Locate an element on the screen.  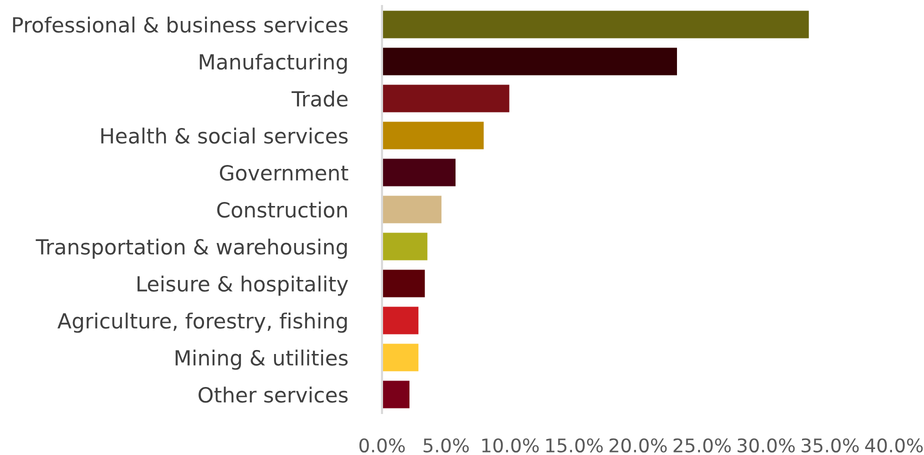
y-tick-label: Agriculture, forestry, fishing is located at coordinates (202, 322).